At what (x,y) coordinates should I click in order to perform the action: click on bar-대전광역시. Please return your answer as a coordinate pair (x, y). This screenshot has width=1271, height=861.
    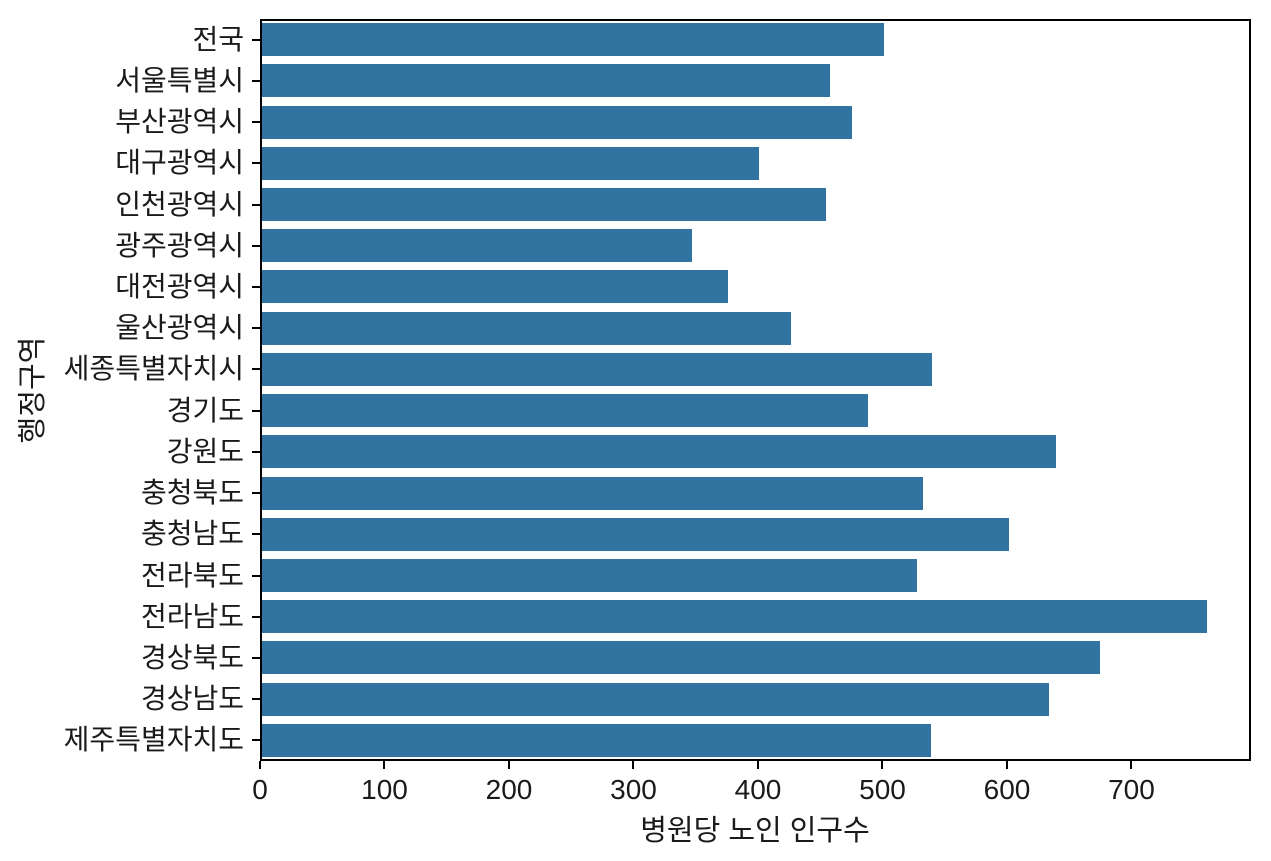
    Looking at the image, I should click on (495, 287).